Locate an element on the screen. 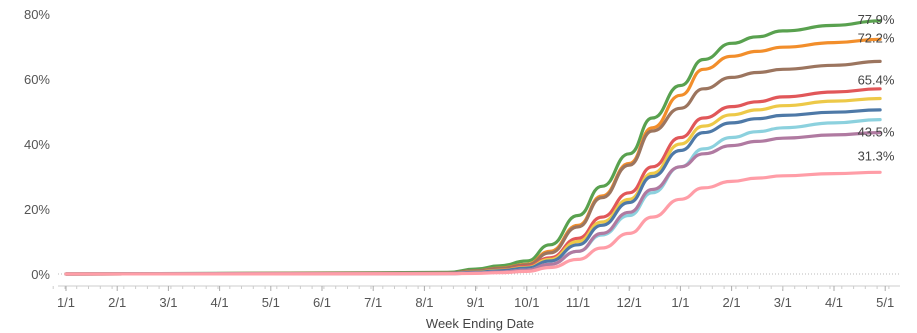  x-tick-label: 8/1 is located at coordinates (424, 302).